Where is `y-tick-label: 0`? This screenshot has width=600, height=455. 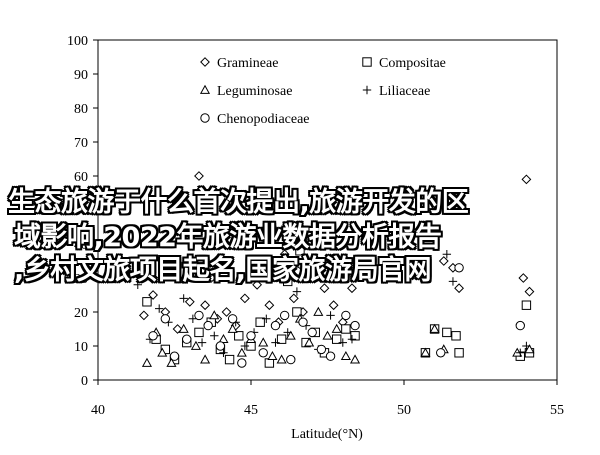
y-tick-label: 0 is located at coordinates (84, 381).